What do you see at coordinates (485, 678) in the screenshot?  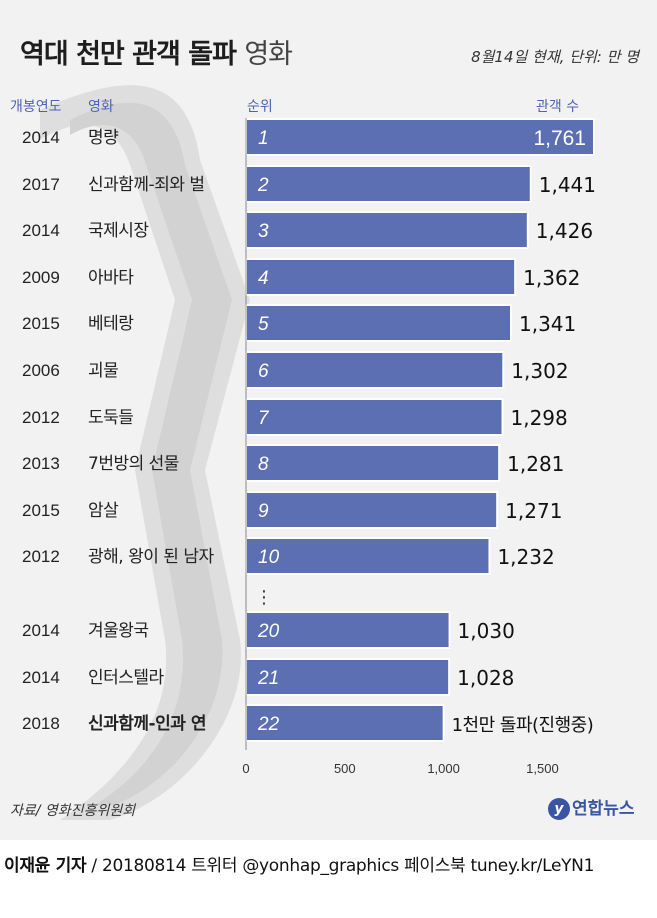 I see `value-label: 1,028` at bounding box center [485, 678].